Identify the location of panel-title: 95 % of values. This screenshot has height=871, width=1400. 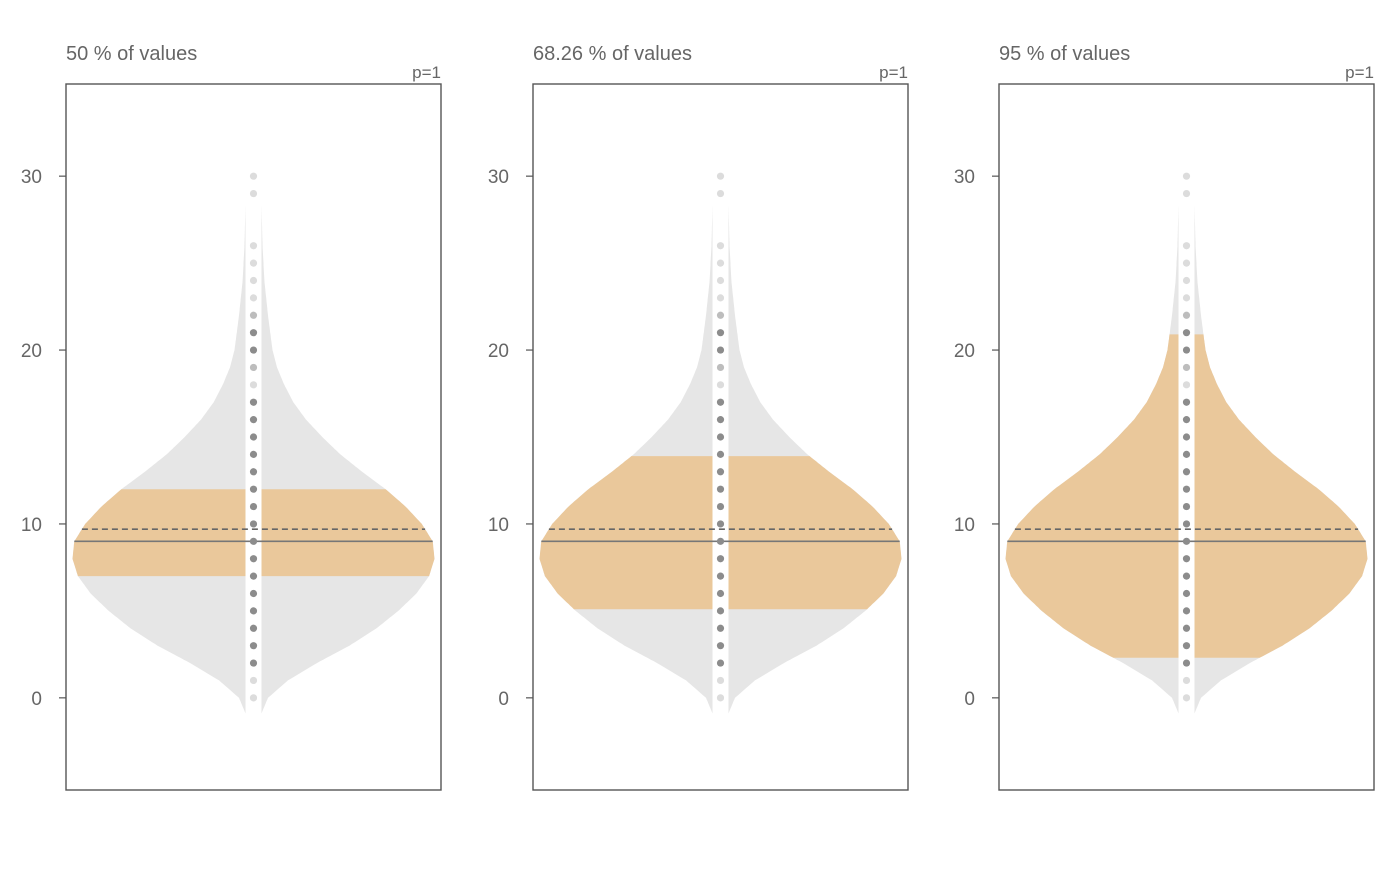
(1064, 54).